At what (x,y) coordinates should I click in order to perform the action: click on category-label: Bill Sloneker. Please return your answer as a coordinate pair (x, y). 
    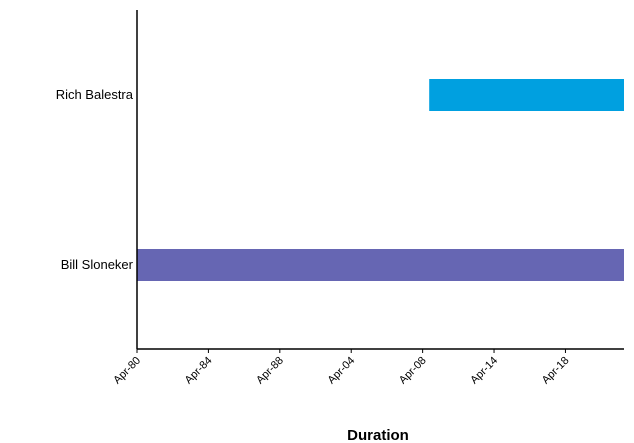
    Looking at the image, I should click on (97, 264).